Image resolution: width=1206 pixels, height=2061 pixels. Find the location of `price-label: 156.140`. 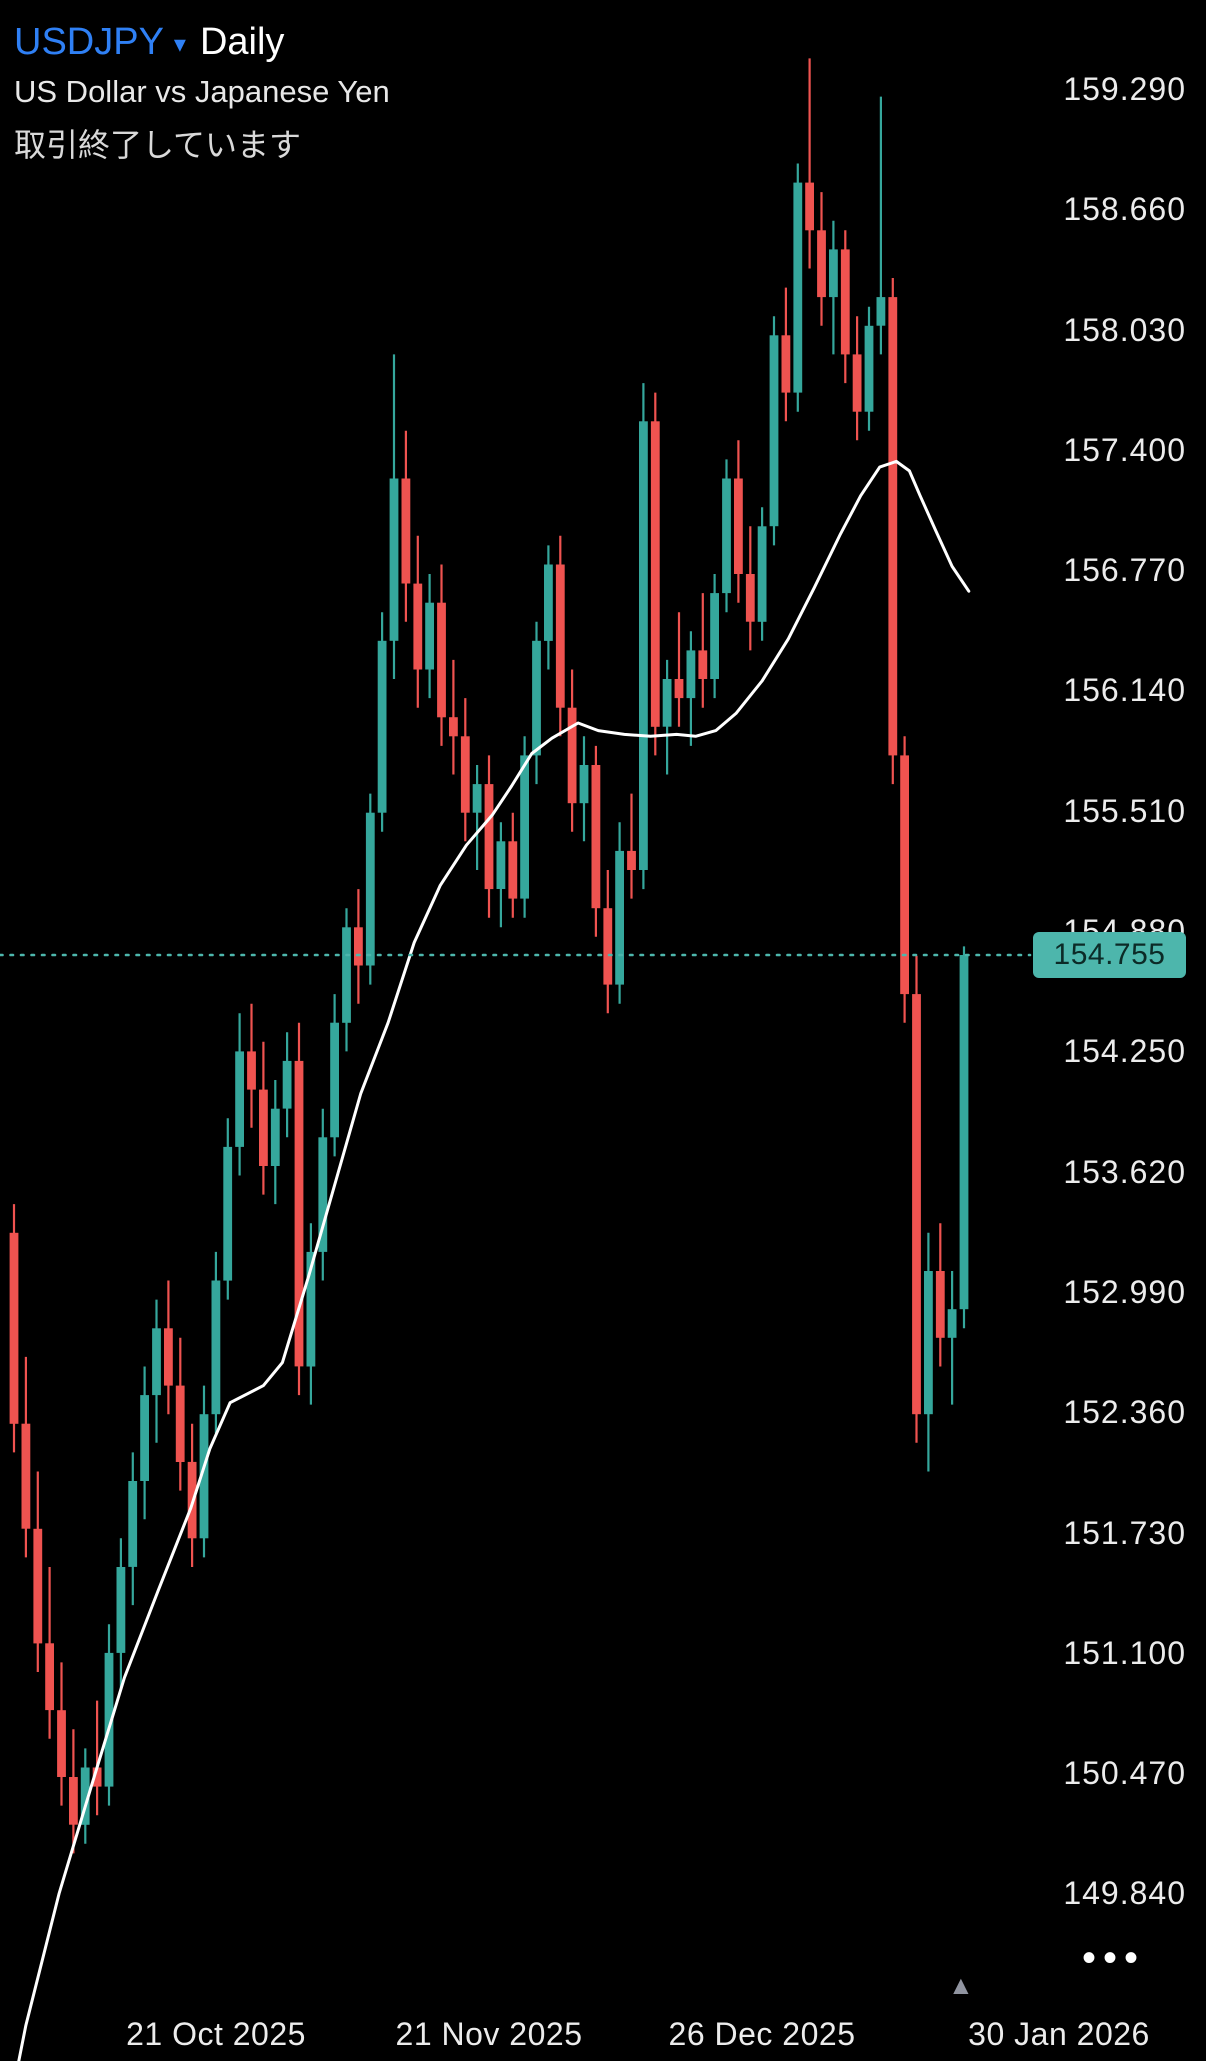

price-label: 156.140 is located at coordinates (1124, 690).